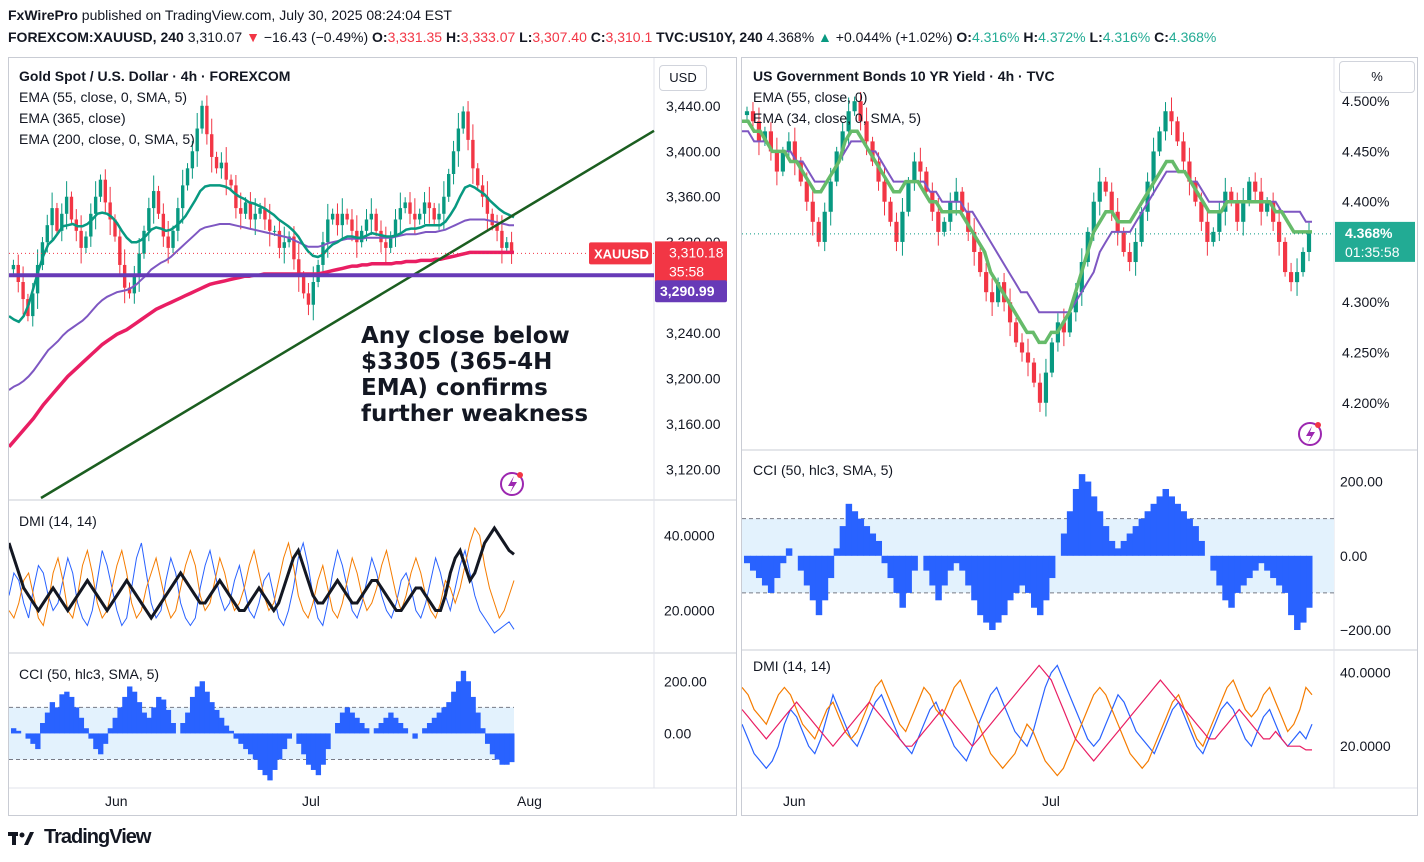  I want to click on gold-chart-title: Gold Spot / U.S. Dollar · 4h · FOREXCOM, so click(155, 76).